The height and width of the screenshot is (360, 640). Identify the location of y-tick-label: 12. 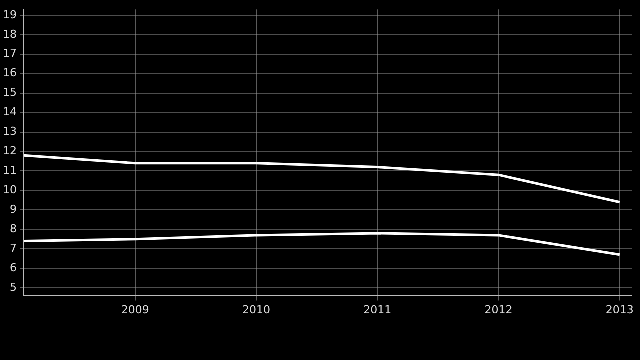
(9, 151).